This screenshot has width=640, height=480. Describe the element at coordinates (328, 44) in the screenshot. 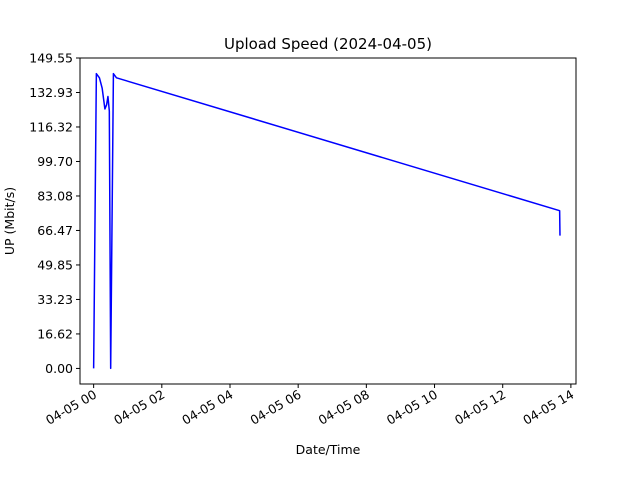

I see `chart-title: Upload Speed (2024-04-05)` at that location.